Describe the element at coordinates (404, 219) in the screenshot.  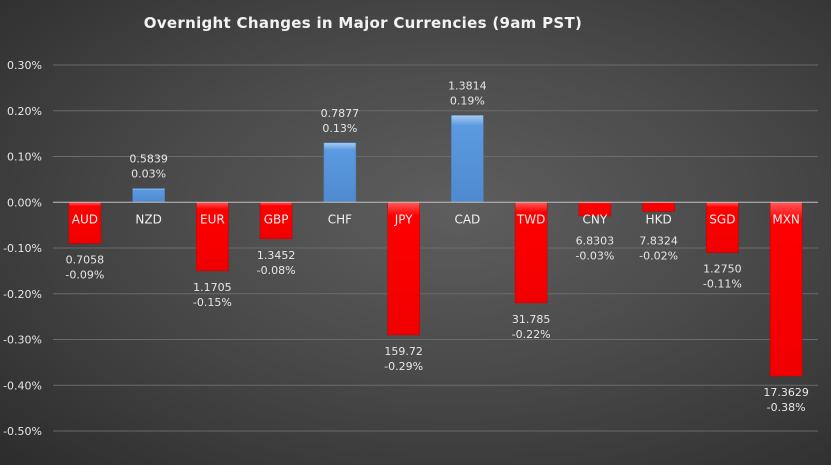
I see `category-label: JPY` at that location.